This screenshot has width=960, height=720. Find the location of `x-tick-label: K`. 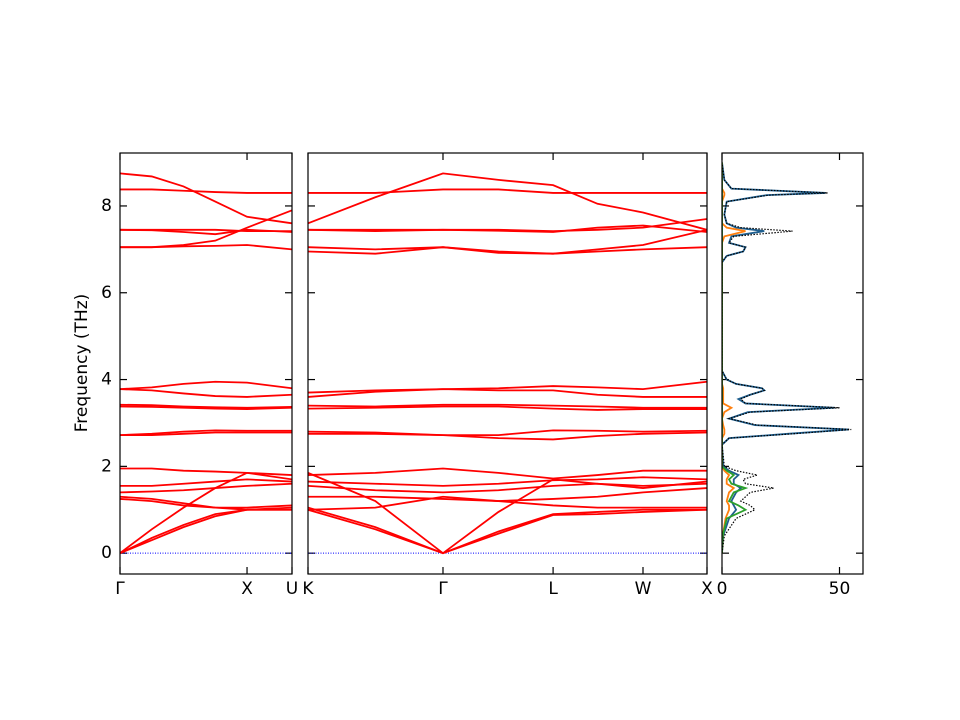

x-tick-label: K is located at coordinates (308, 589).